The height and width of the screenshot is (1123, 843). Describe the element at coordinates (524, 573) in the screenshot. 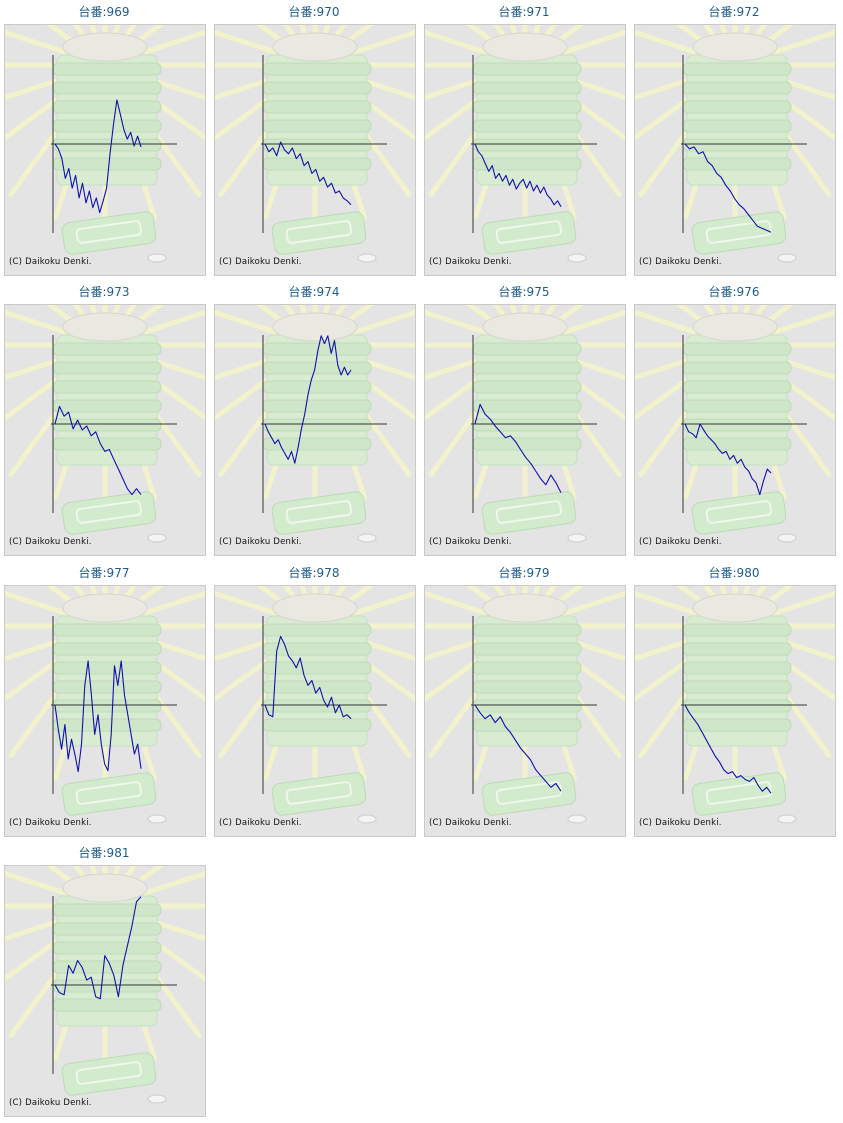

I see `chart-title: 台番:979` at that location.